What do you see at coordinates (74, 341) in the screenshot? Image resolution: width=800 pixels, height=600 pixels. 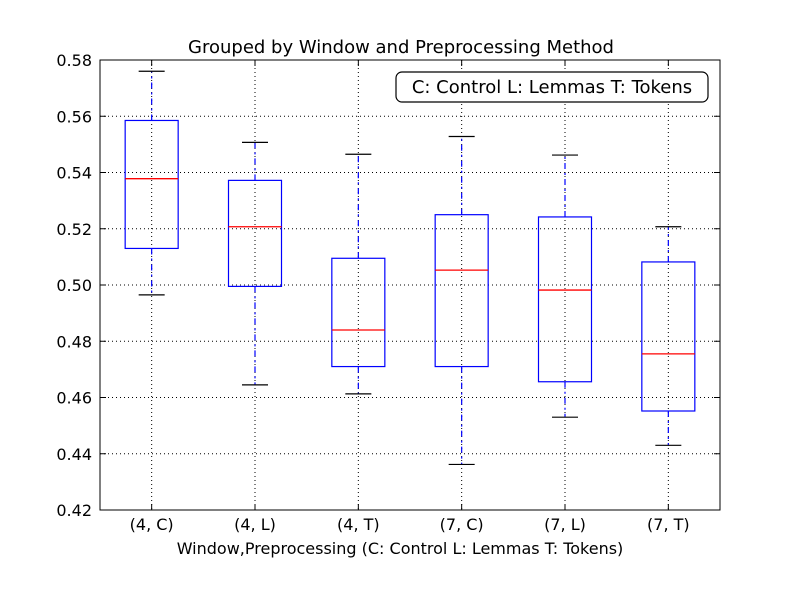 I see `y-tick-label: 0.48` at bounding box center [74, 341].